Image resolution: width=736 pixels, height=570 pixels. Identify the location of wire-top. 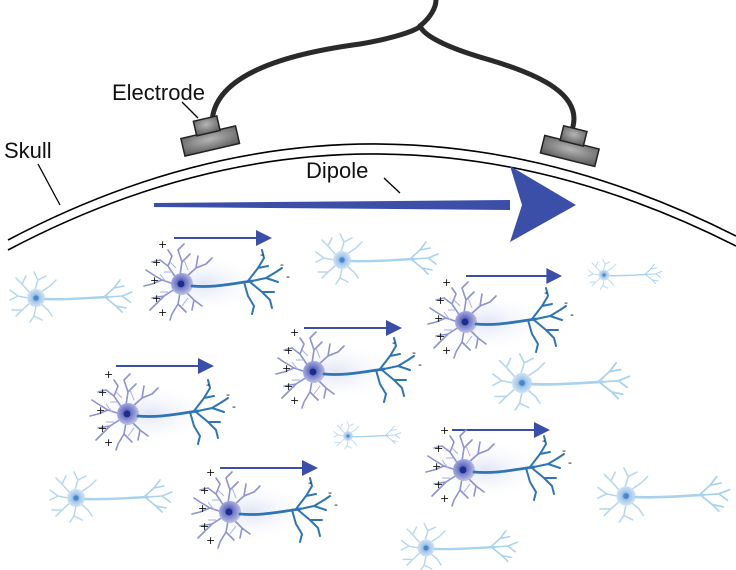
(428, 14).